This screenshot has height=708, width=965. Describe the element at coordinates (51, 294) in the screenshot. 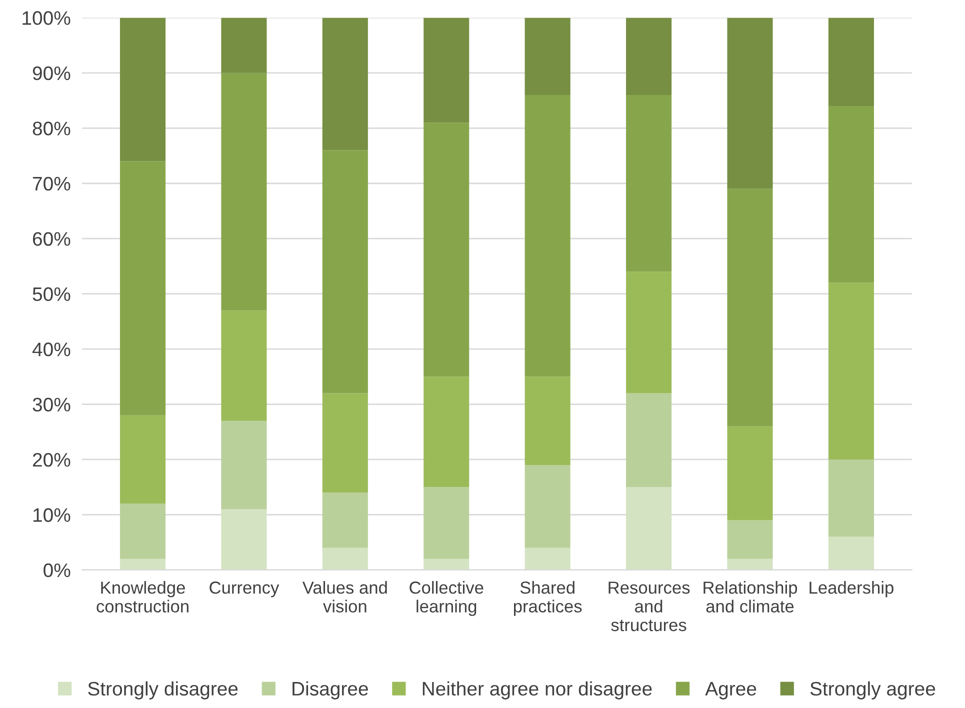

I see `y-tick-label: 50%` at that location.